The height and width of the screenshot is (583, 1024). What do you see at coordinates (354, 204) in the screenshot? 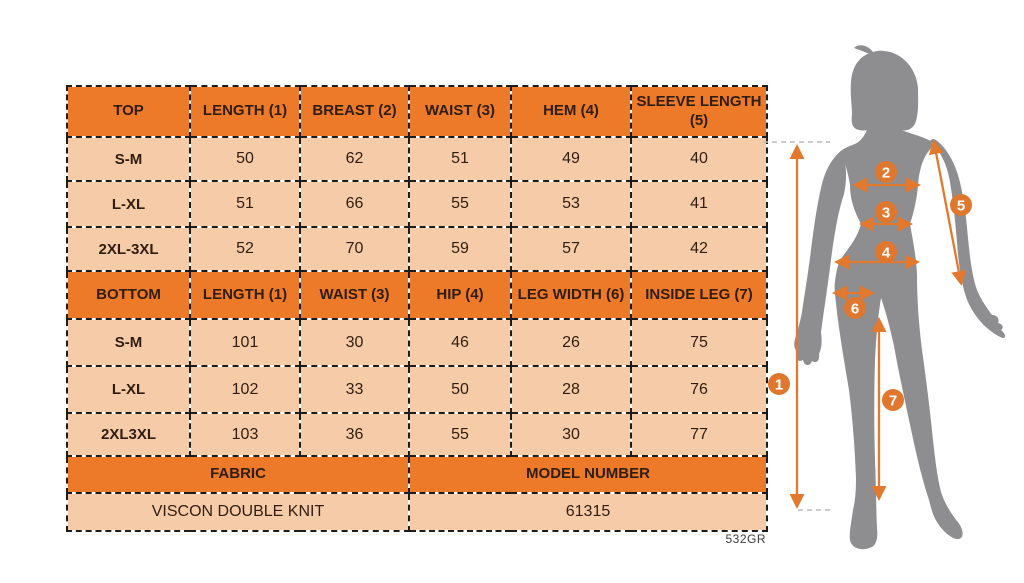
I see `value-cell: 66` at bounding box center [354, 204].